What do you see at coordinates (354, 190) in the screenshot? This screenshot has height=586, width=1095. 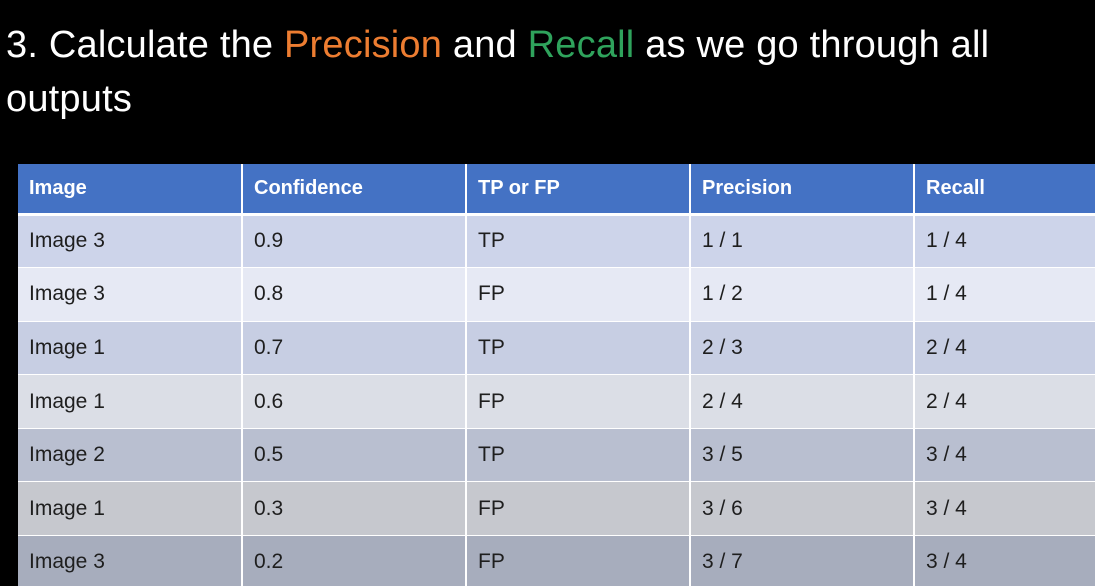 I see `header-confidence: Confidence` at bounding box center [354, 190].